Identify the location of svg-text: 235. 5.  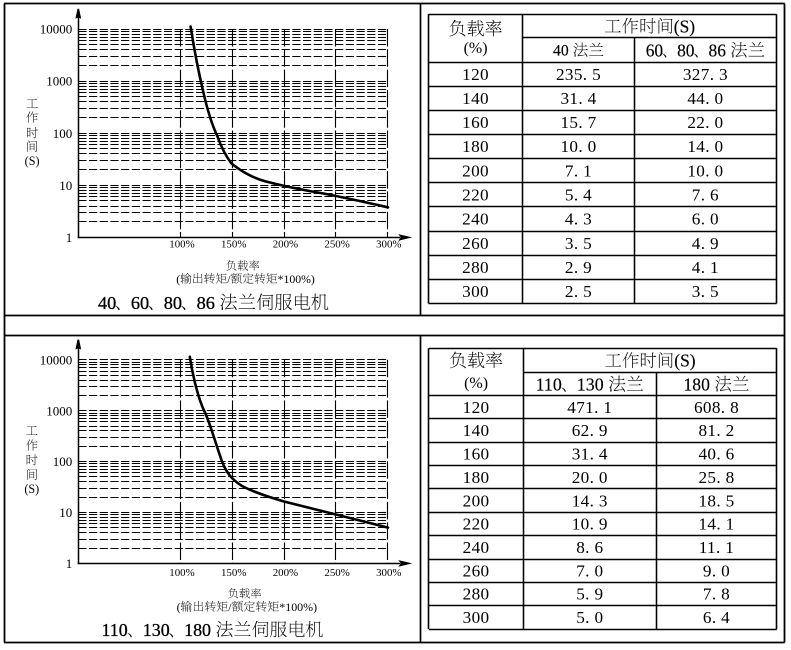
(578, 74).